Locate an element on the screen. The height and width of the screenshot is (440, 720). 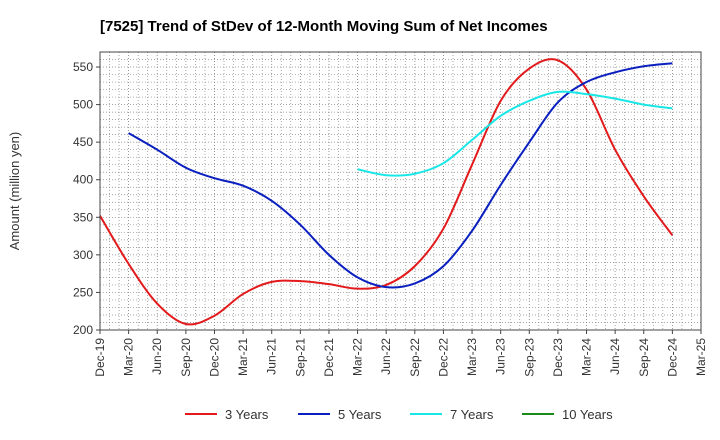
legend-label-5-years: 5 Years is located at coordinates (360, 414).